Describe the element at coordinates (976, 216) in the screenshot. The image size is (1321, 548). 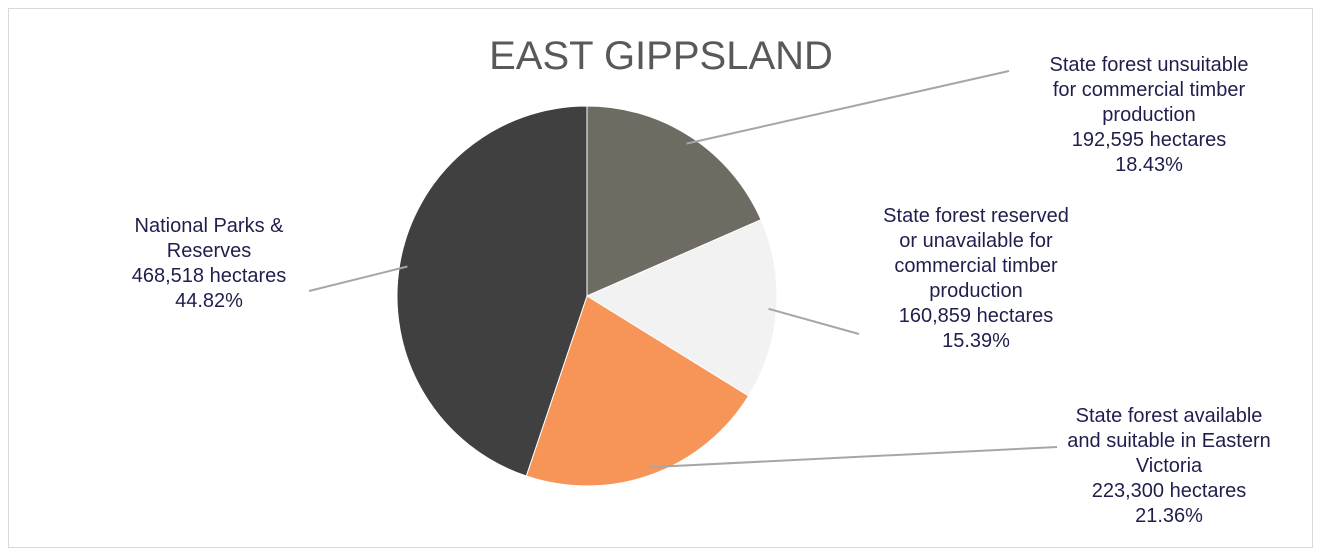
I see `data-label-line: State forest reserved` at that location.